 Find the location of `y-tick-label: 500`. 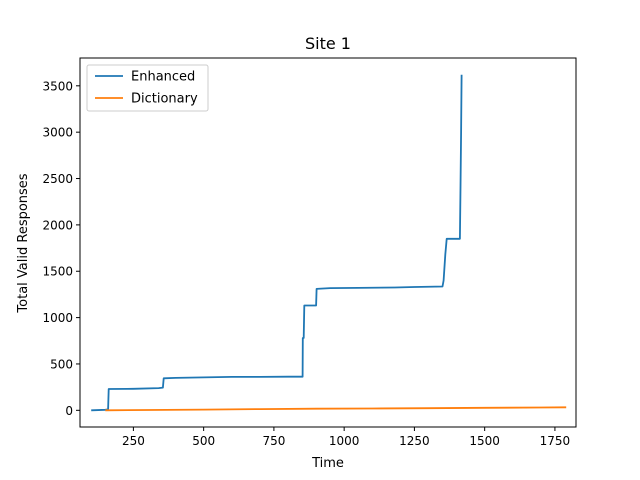

y-tick-label: 500 is located at coordinates (61, 364).